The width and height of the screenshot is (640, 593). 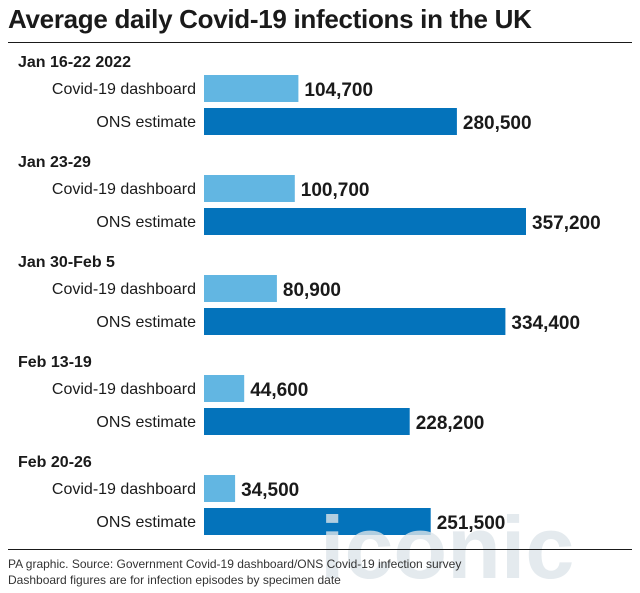 I want to click on value-label-0-0: 104,700, so click(x=338, y=90).